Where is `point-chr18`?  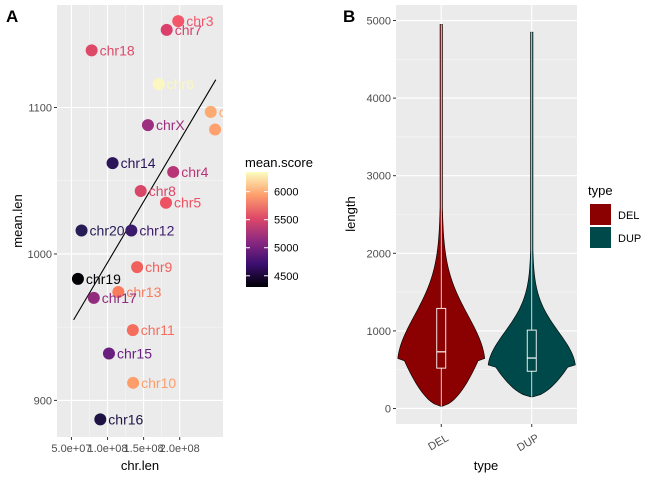
point-chr18 is located at coordinates (91, 50).